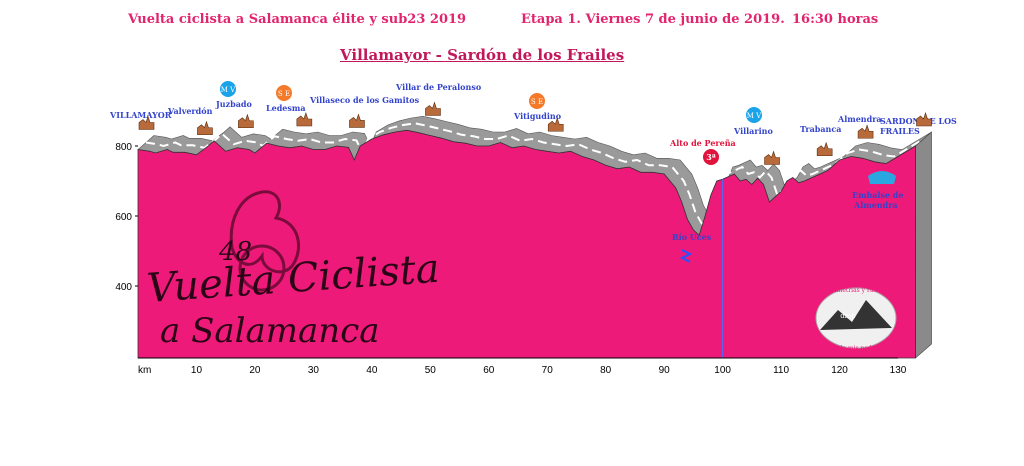 This screenshot has height=466, width=1024. Describe the element at coordinates (262, 268) in the screenshot. I see `logo-wheel` at that location.